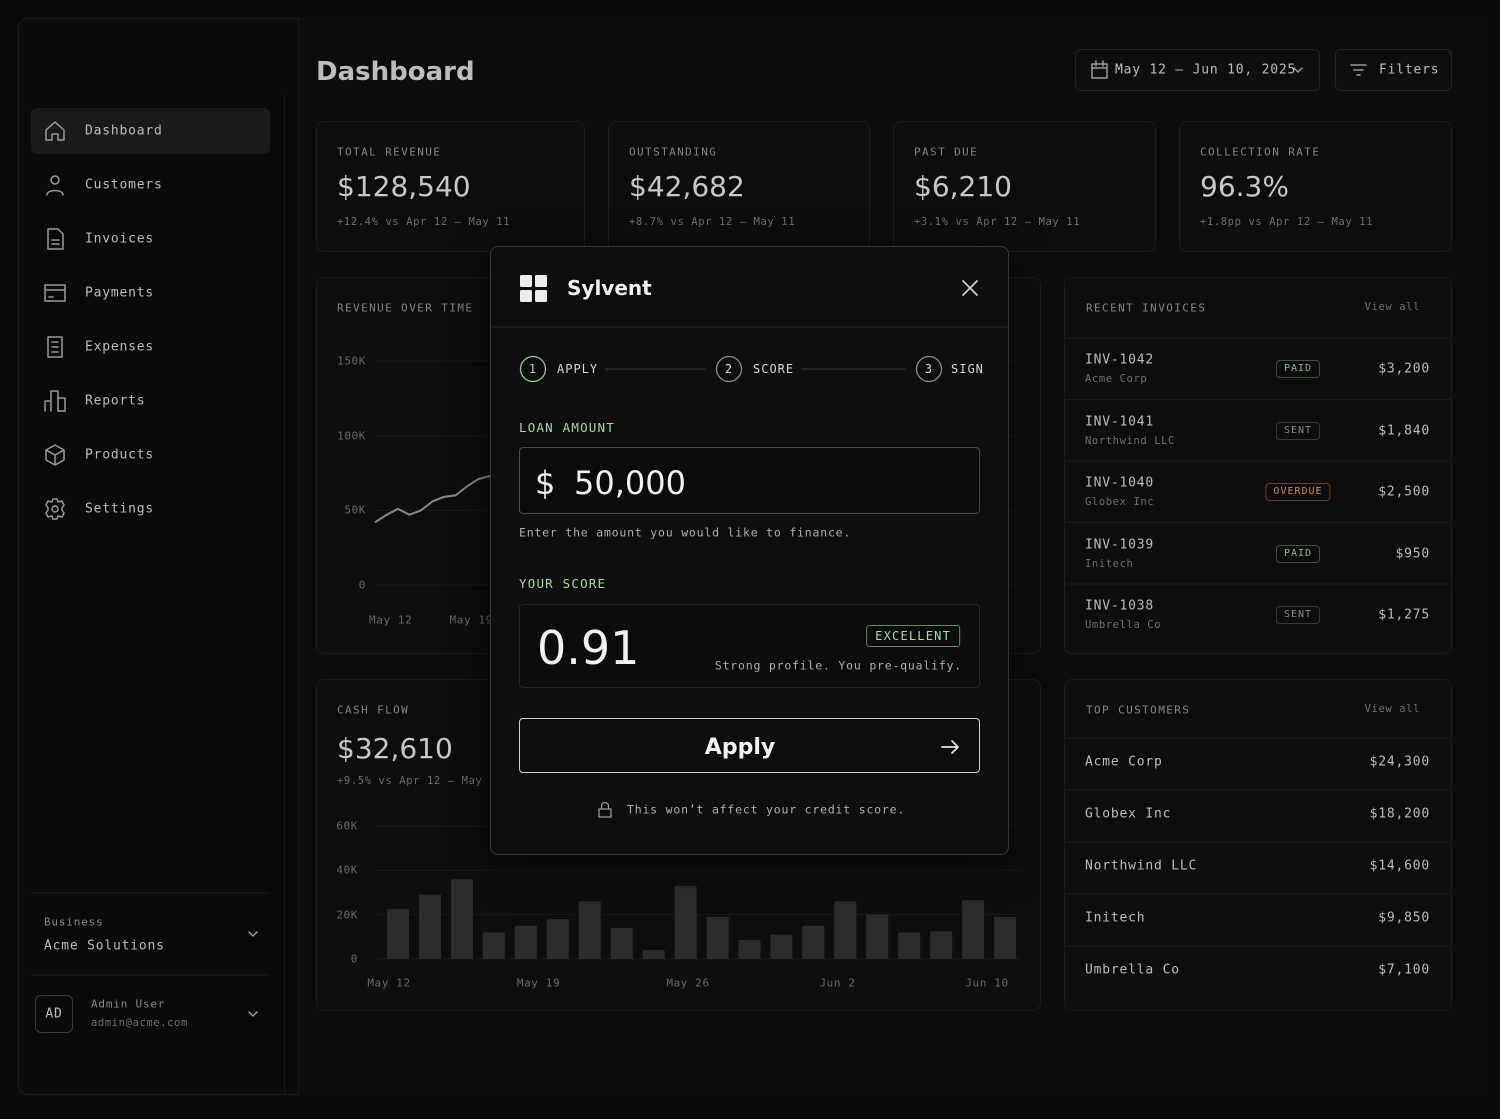  I want to click on card-title: RECENT INVOICES, so click(1146, 308).